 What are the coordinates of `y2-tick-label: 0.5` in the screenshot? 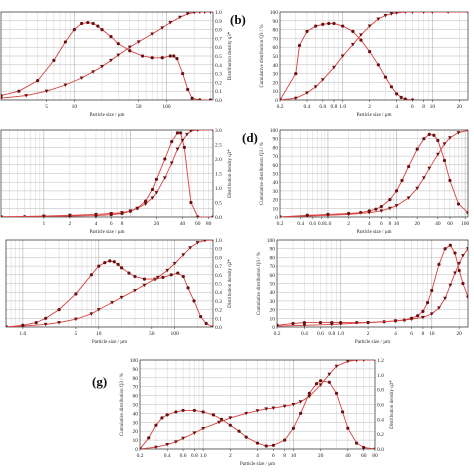 It's located at (218, 204).